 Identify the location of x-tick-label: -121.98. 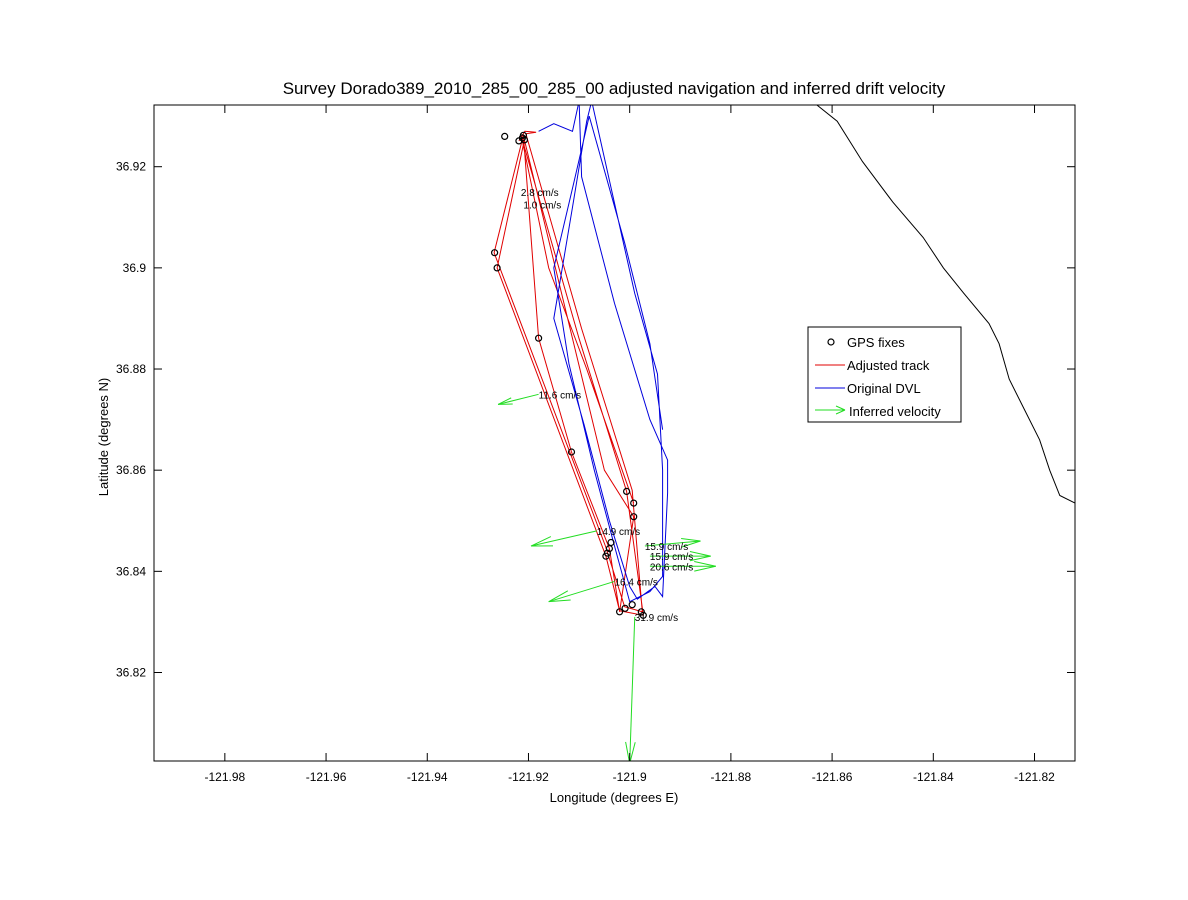
(224, 777).